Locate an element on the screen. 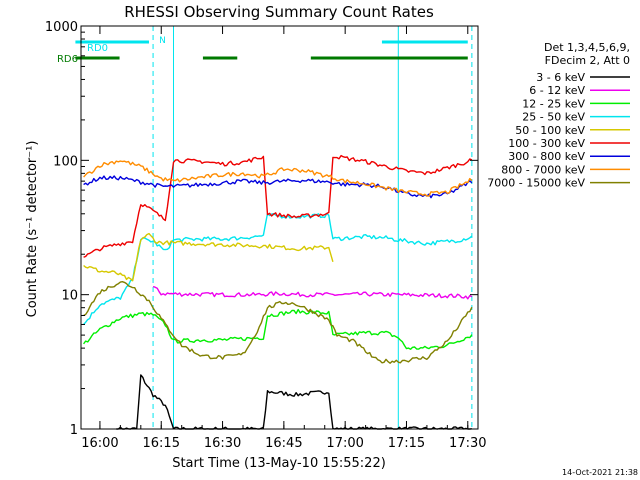 Image resolution: width=640 pixels, height=480 pixels. footer-date: 14-Oct-2021 21:38 is located at coordinates (600, 472).